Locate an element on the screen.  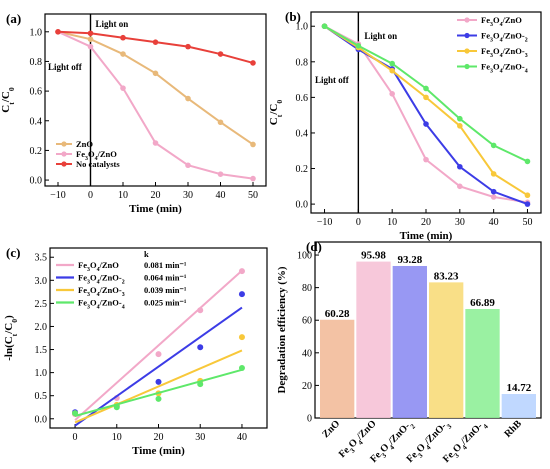
series-line is located at coordinates (155, 47).